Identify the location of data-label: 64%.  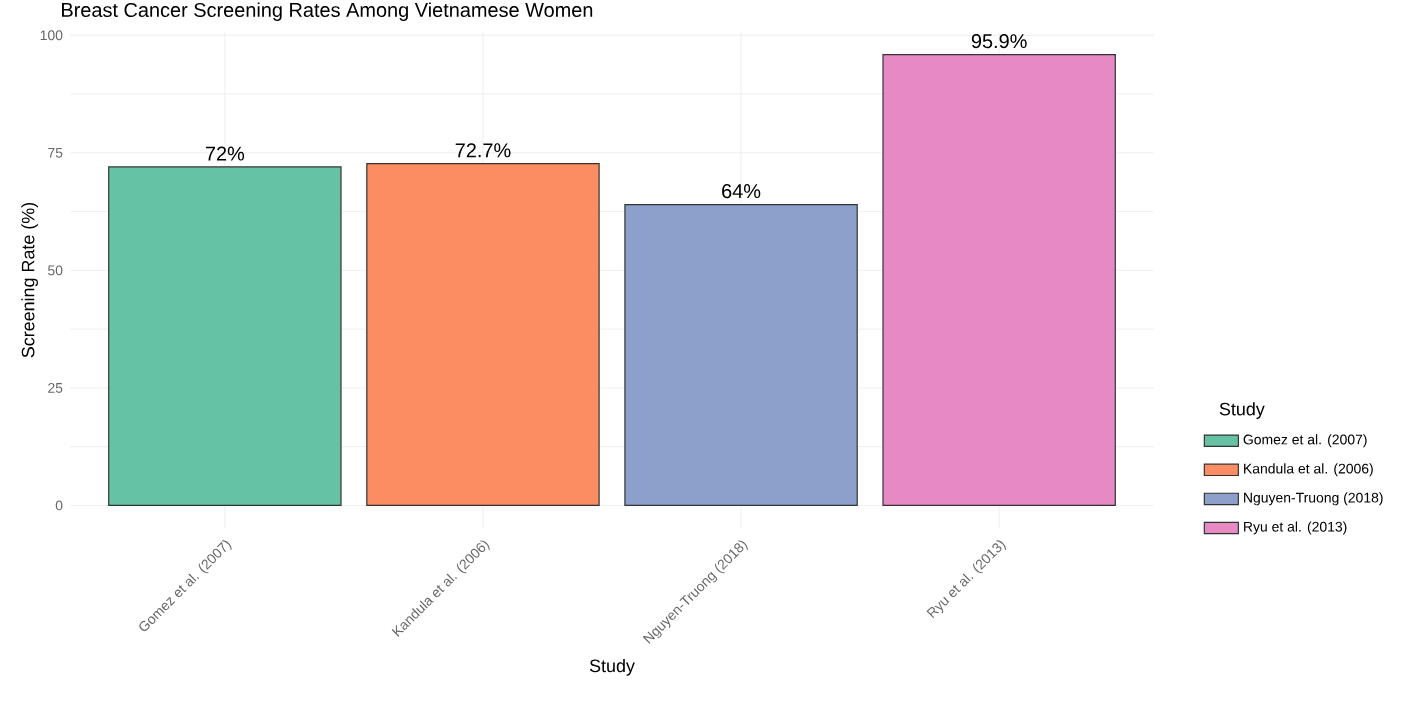
(741, 191).